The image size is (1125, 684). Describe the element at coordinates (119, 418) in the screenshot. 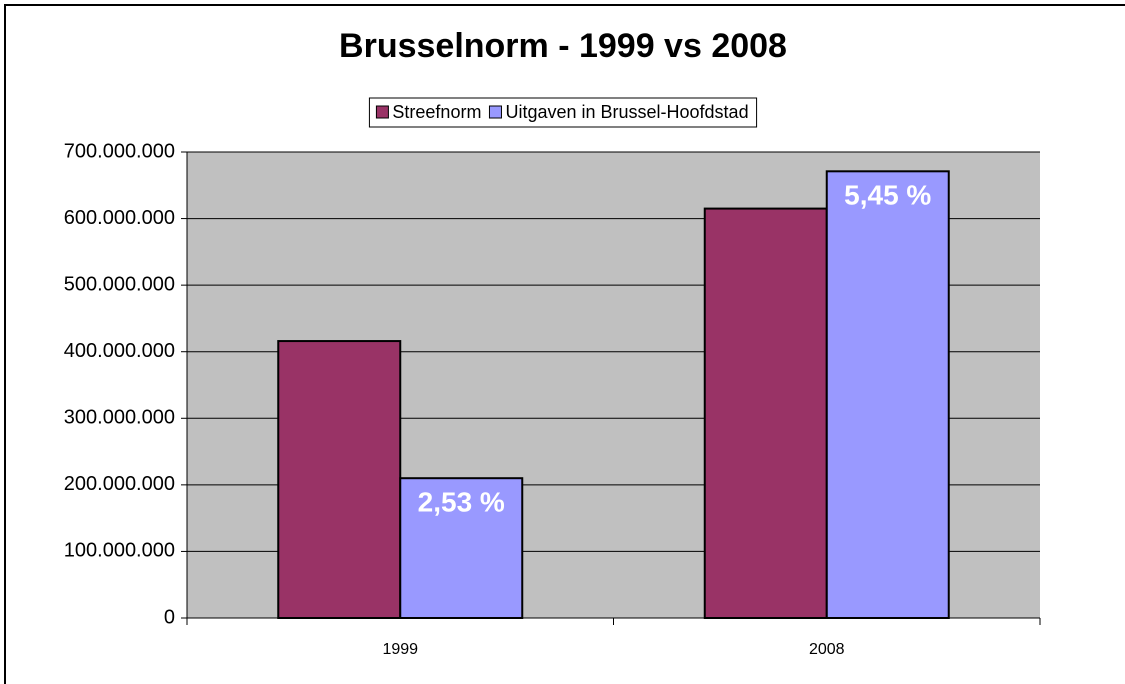

I see `y-tick-label: 300.000.000` at that location.